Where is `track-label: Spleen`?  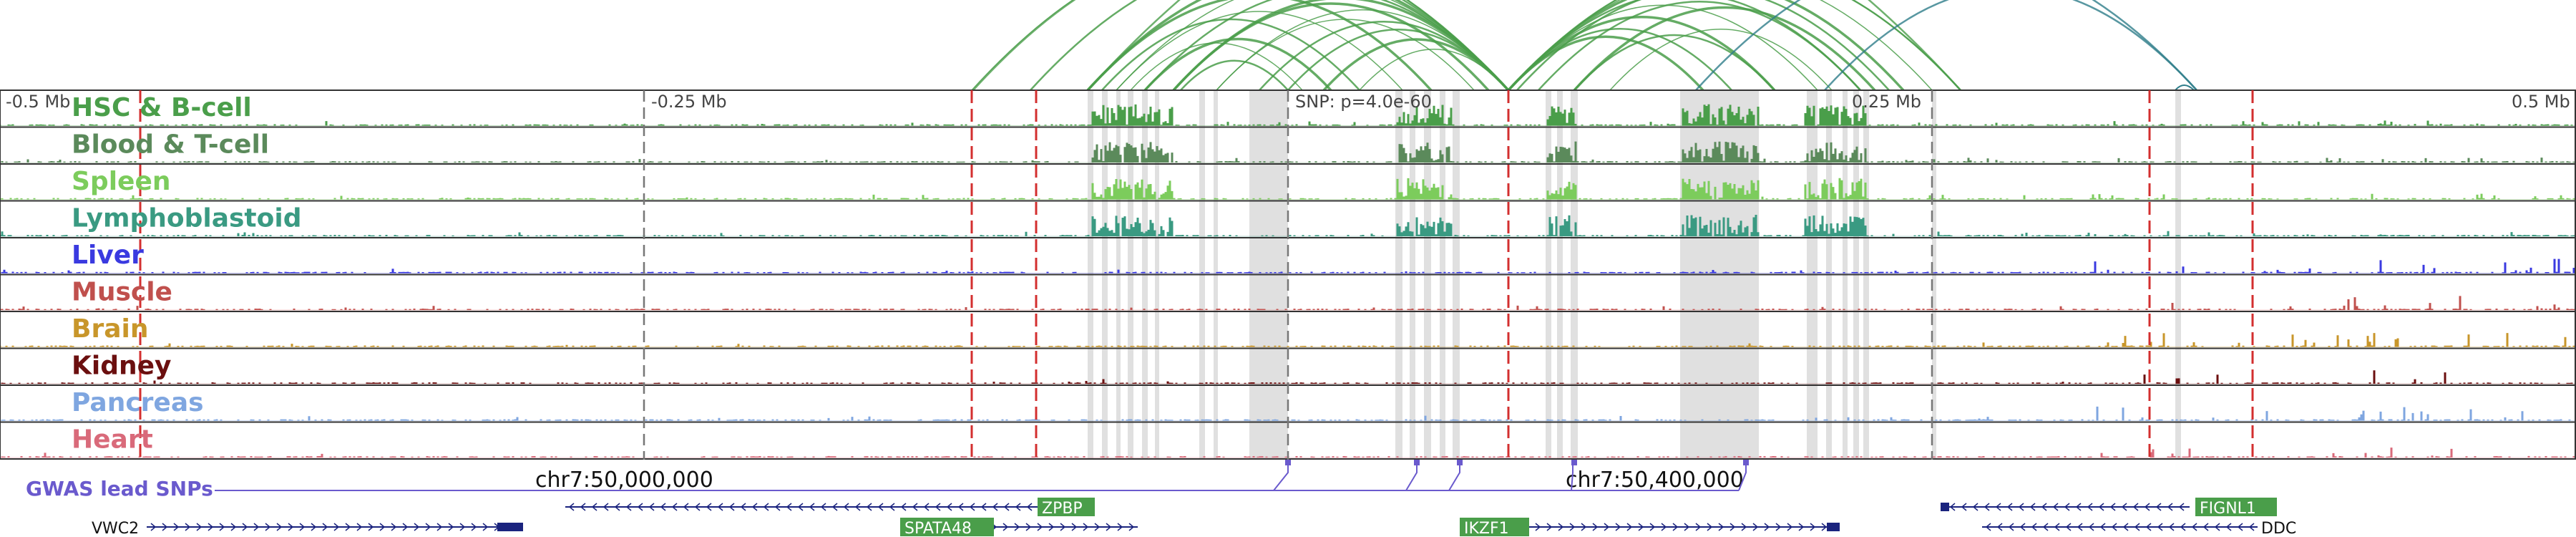
track-label: Spleen is located at coordinates (122, 181).